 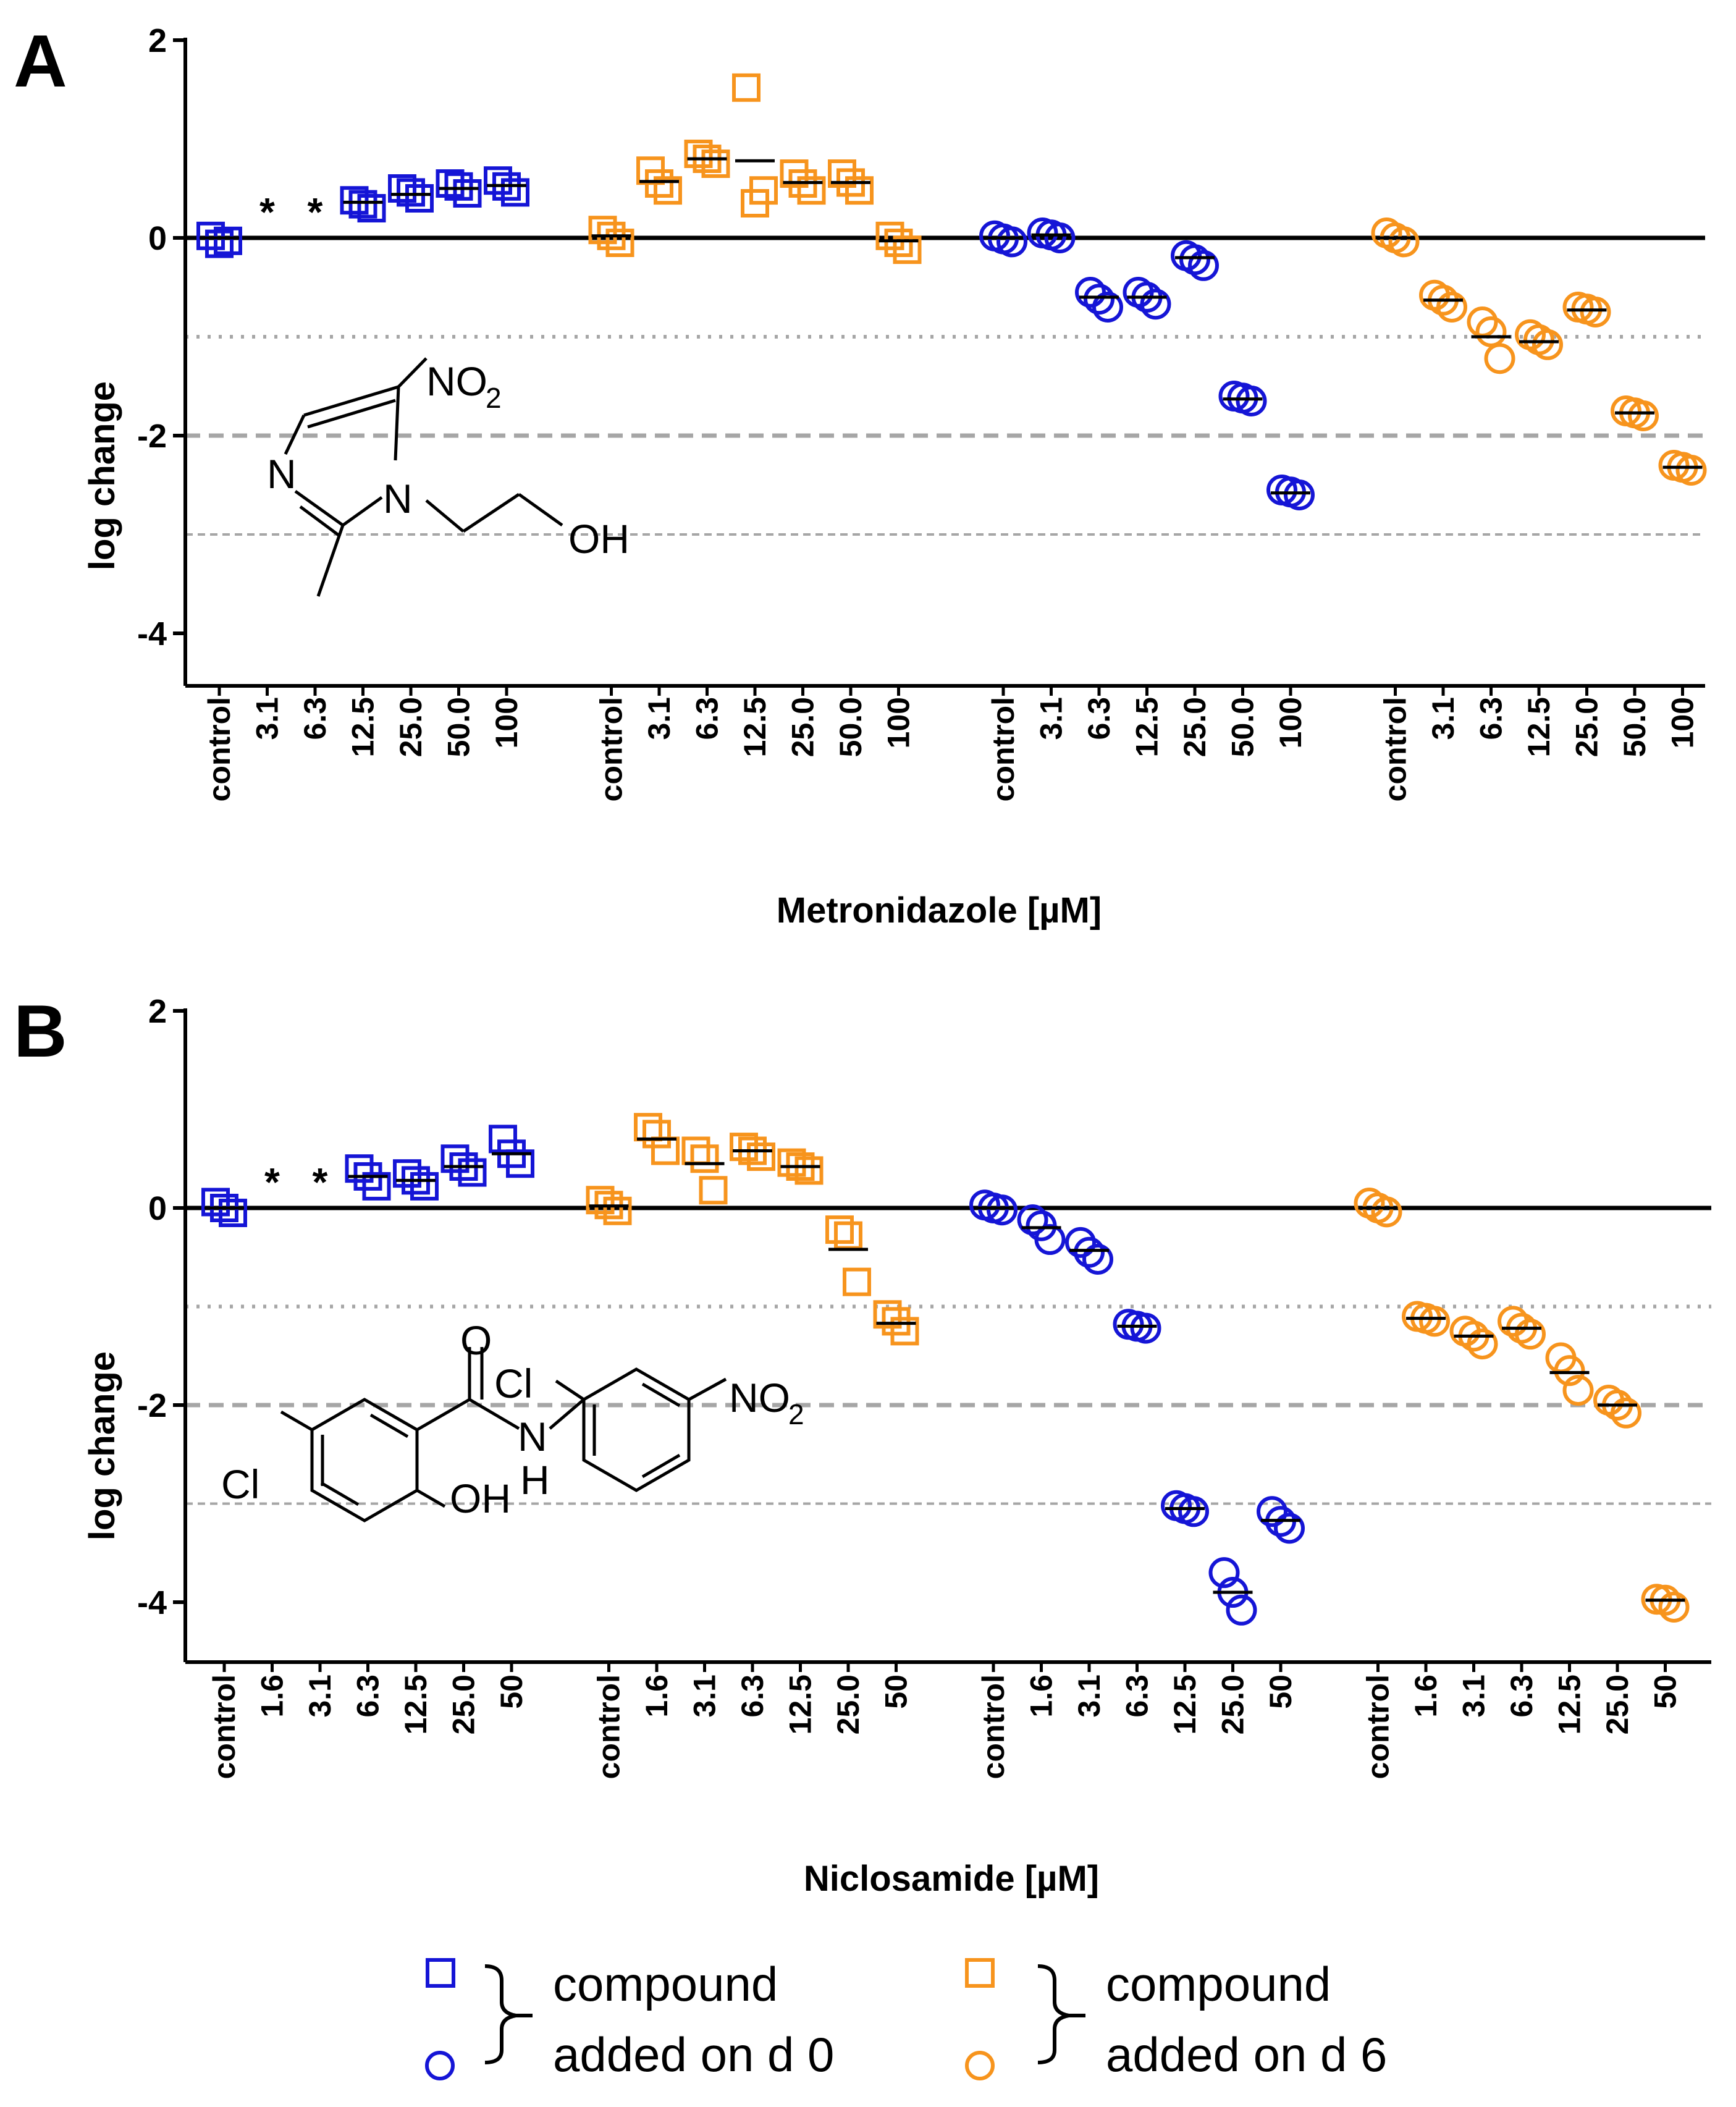 What do you see at coordinates (102, 1445) in the screenshot?
I see `panel-b-y-axis-title: log change` at bounding box center [102, 1445].